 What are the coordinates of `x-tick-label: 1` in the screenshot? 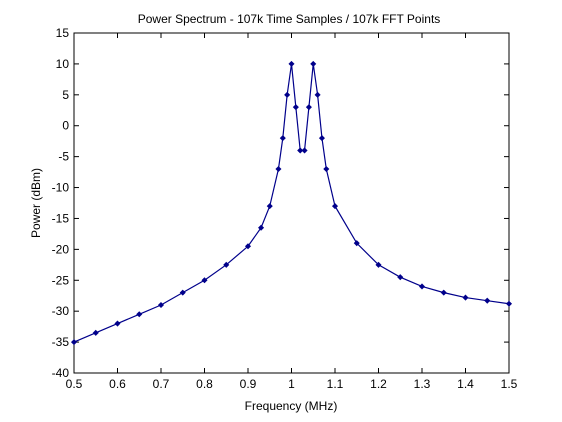 It's located at (291, 384).